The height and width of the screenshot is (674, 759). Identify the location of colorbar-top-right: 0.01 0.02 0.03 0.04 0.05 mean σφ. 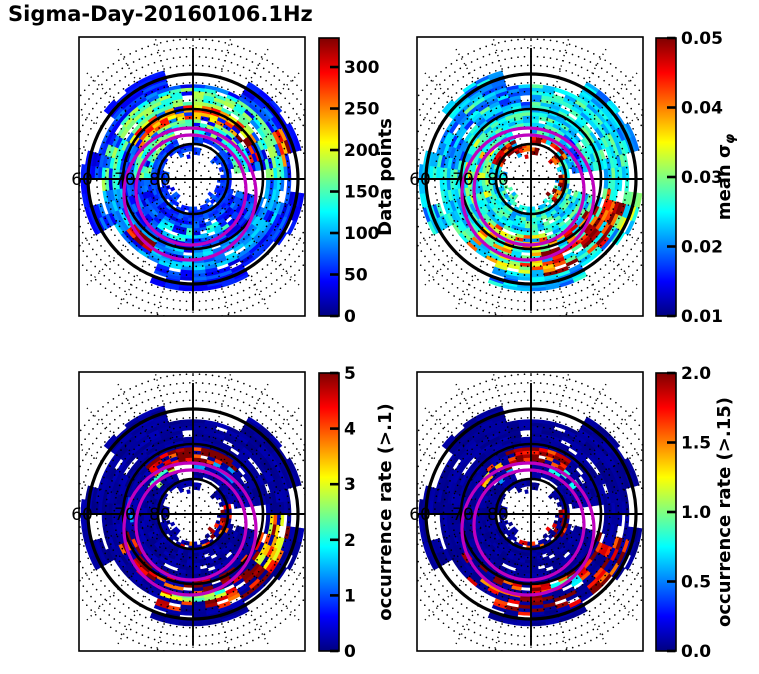
(696, 178).